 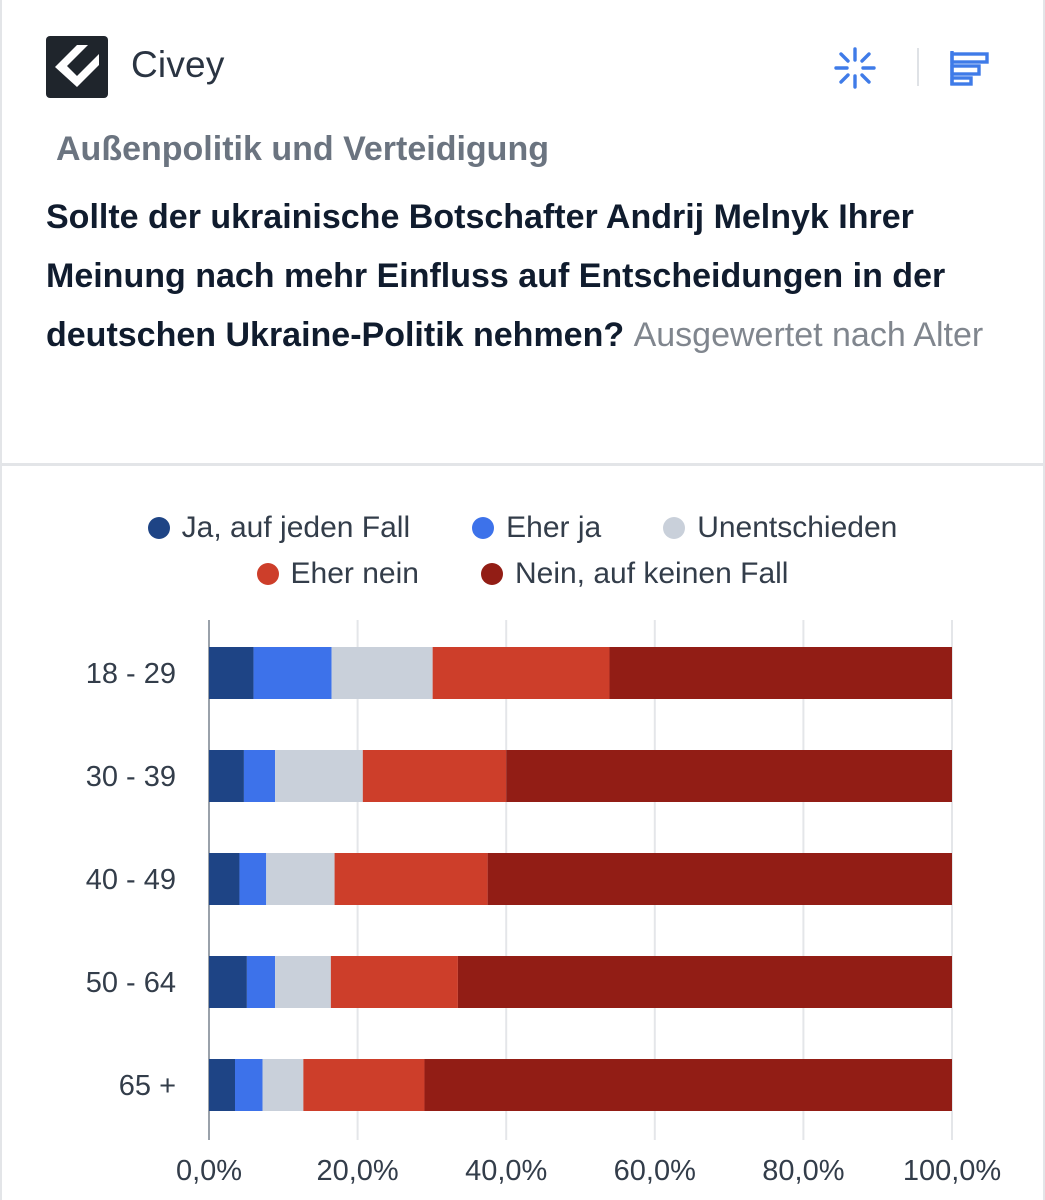 What do you see at coordinates (302, 149) in the screenshot?
I see `category-label: Außenpolitik und Verteidigung` at bounding box center [302, 149].